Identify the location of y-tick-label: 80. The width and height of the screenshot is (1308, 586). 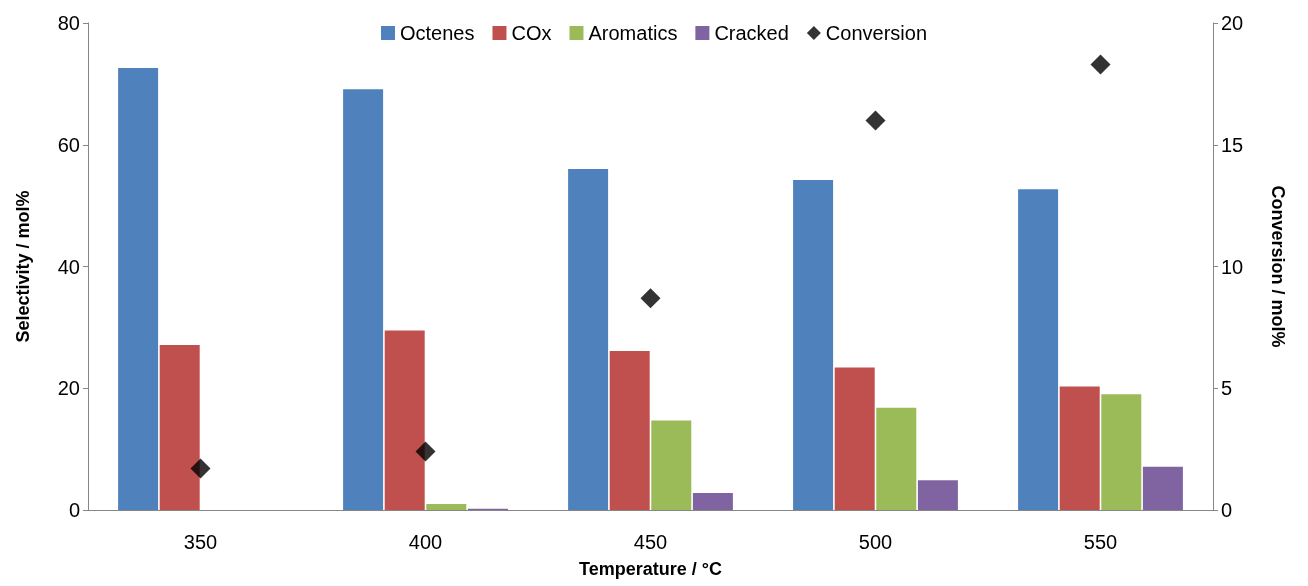
(68, 23).